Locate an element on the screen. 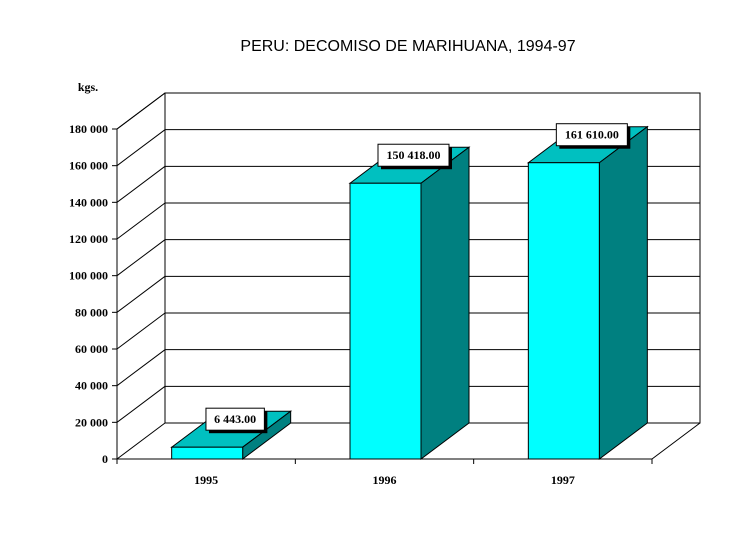  x-axis: 1995 1996 1997 is located at coordinates (384, 473).